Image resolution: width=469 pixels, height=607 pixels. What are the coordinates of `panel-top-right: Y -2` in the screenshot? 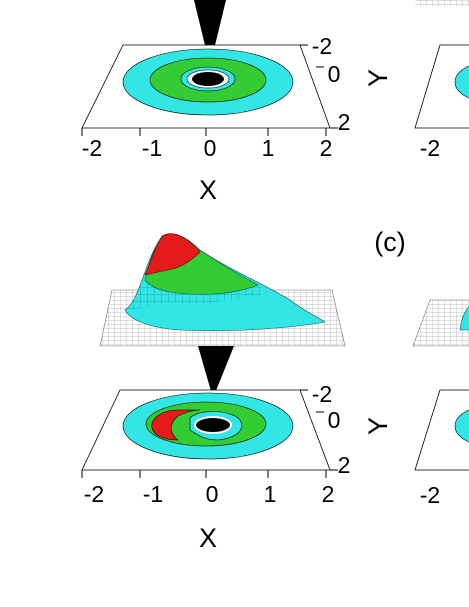 It's located at (416, 80).